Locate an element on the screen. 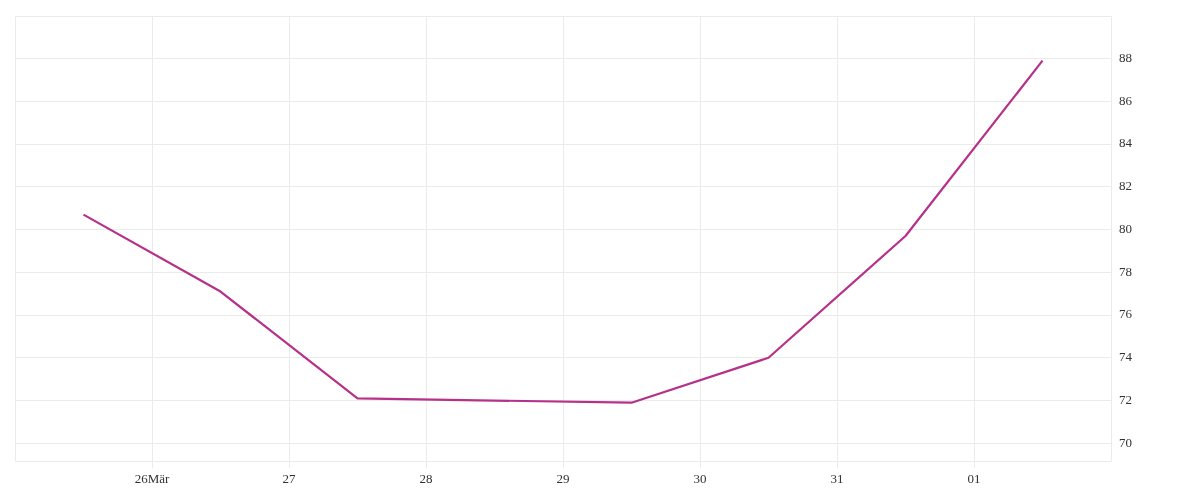 The image size is (1200, 500). y-tick-label: 76 is located at coordinates (1126, 314).